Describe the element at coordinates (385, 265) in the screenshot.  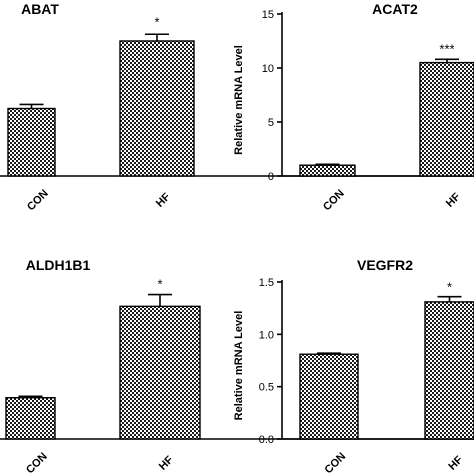
I see `chart-title: VEGFR2` at that location.